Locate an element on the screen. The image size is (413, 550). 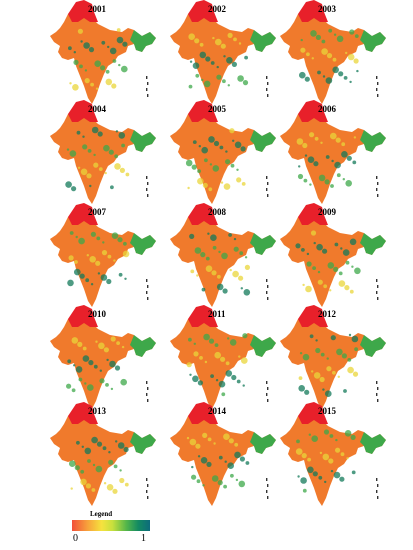
year-label: 2008 is located at coordinates (217, 212).